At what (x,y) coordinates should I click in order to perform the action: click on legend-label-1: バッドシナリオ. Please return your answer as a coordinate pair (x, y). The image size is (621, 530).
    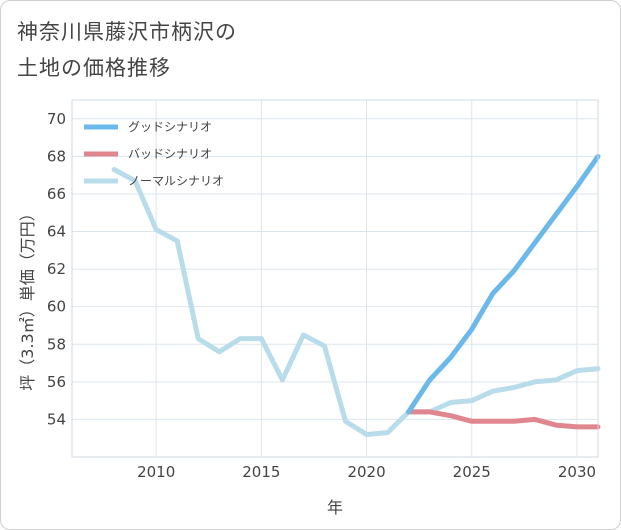
    Looking at the image, I should click on (170, 154).